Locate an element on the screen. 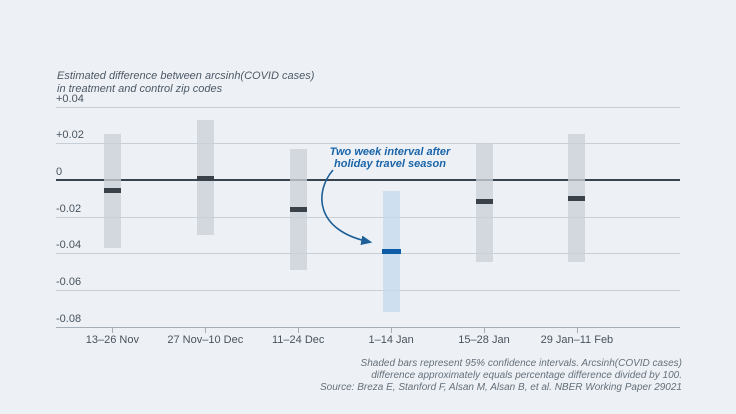 The width and height of the screenshot is (736, 414). y-tick-label: +0.02 is located at coordinates (70, 135).